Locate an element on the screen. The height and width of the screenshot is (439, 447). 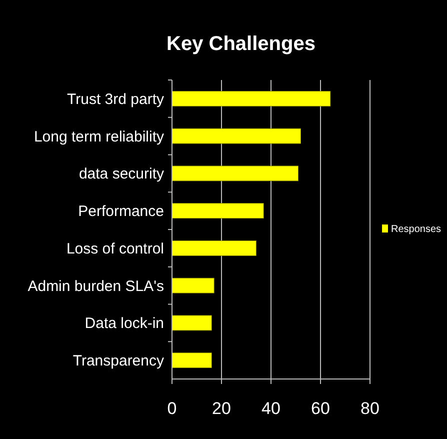
x-tick-label: 20 is located at coordinates (221, 408).